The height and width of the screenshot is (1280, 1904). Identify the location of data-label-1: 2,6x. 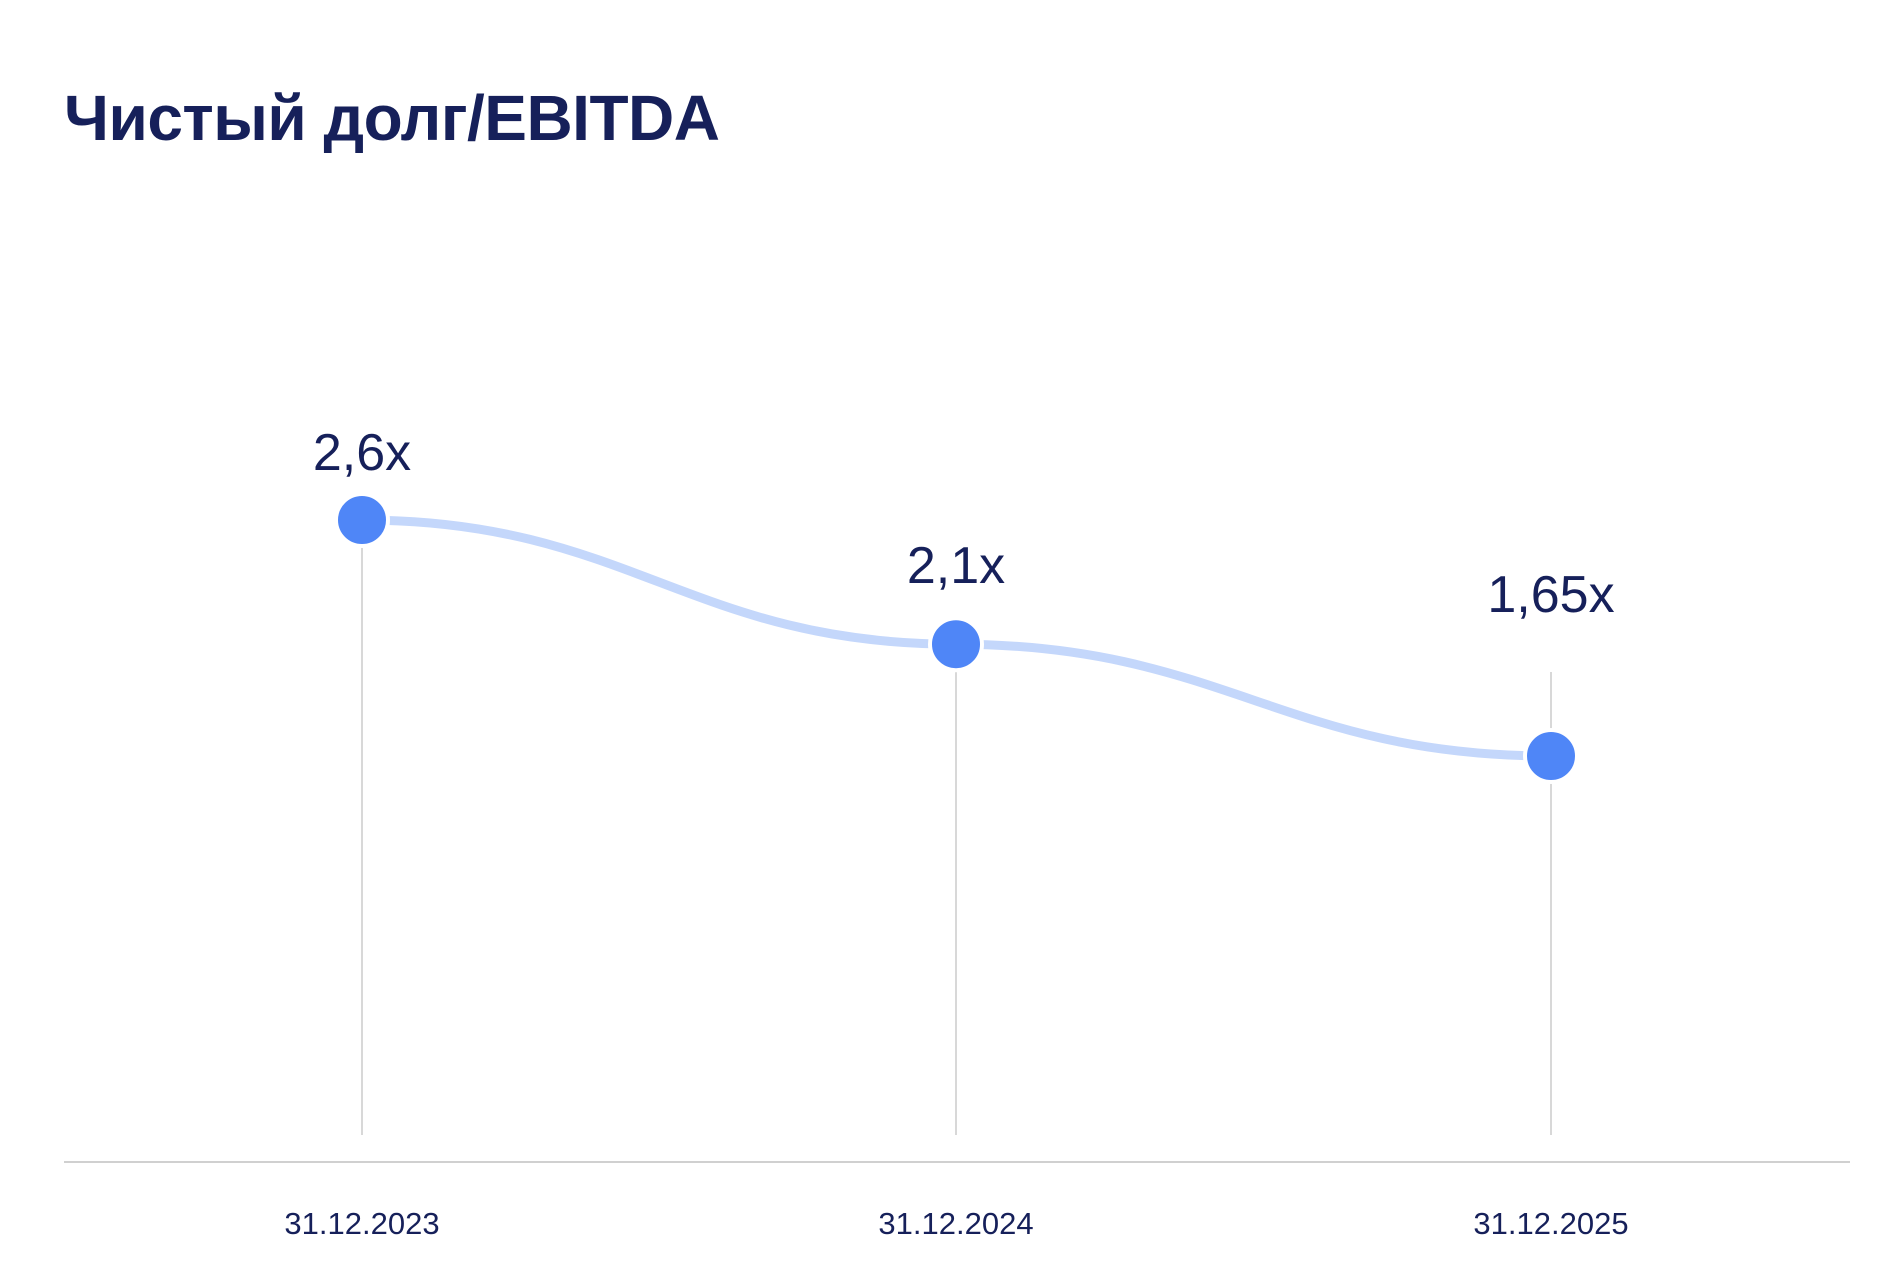
(362, 453).